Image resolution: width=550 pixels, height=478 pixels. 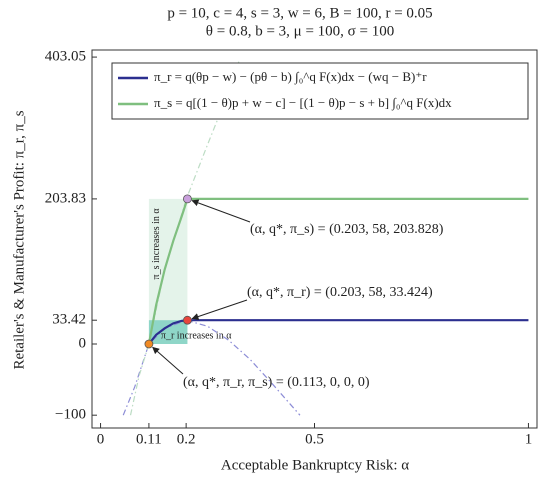 I want to click on extension-line, so click(x=211, y=367).